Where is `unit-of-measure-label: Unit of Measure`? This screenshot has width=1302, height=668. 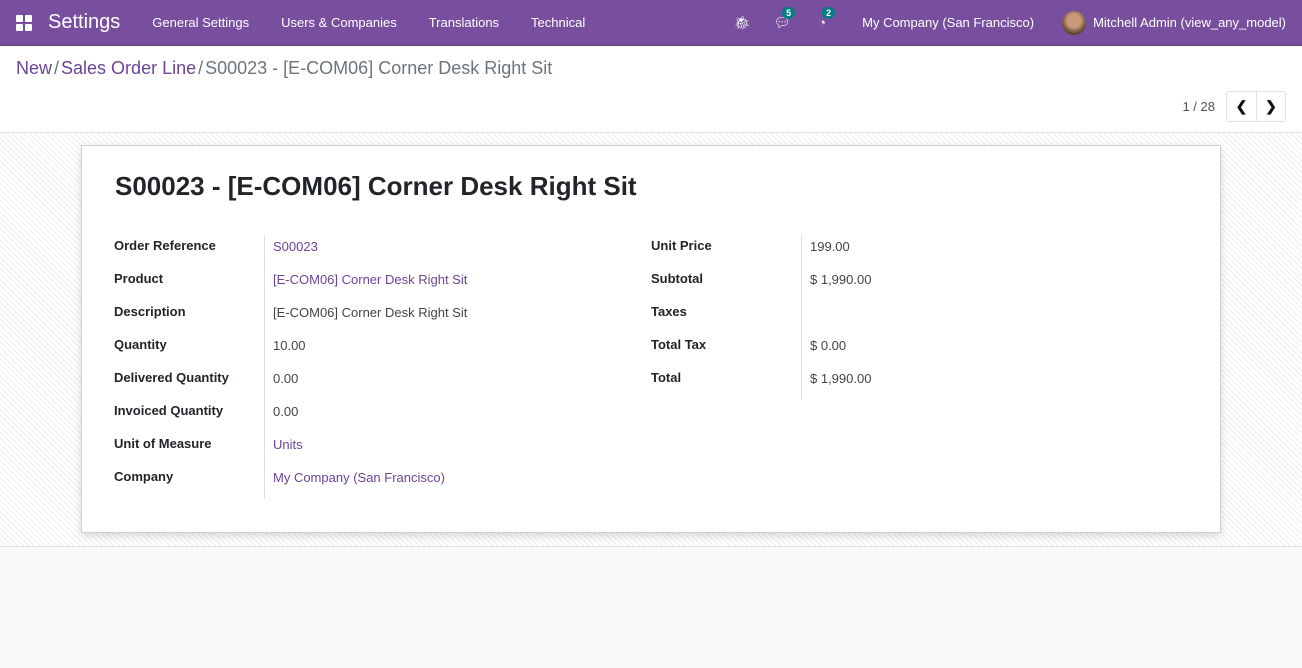 unit-of-measure-label: Unit of Measure is located at coordinates (163, 443).